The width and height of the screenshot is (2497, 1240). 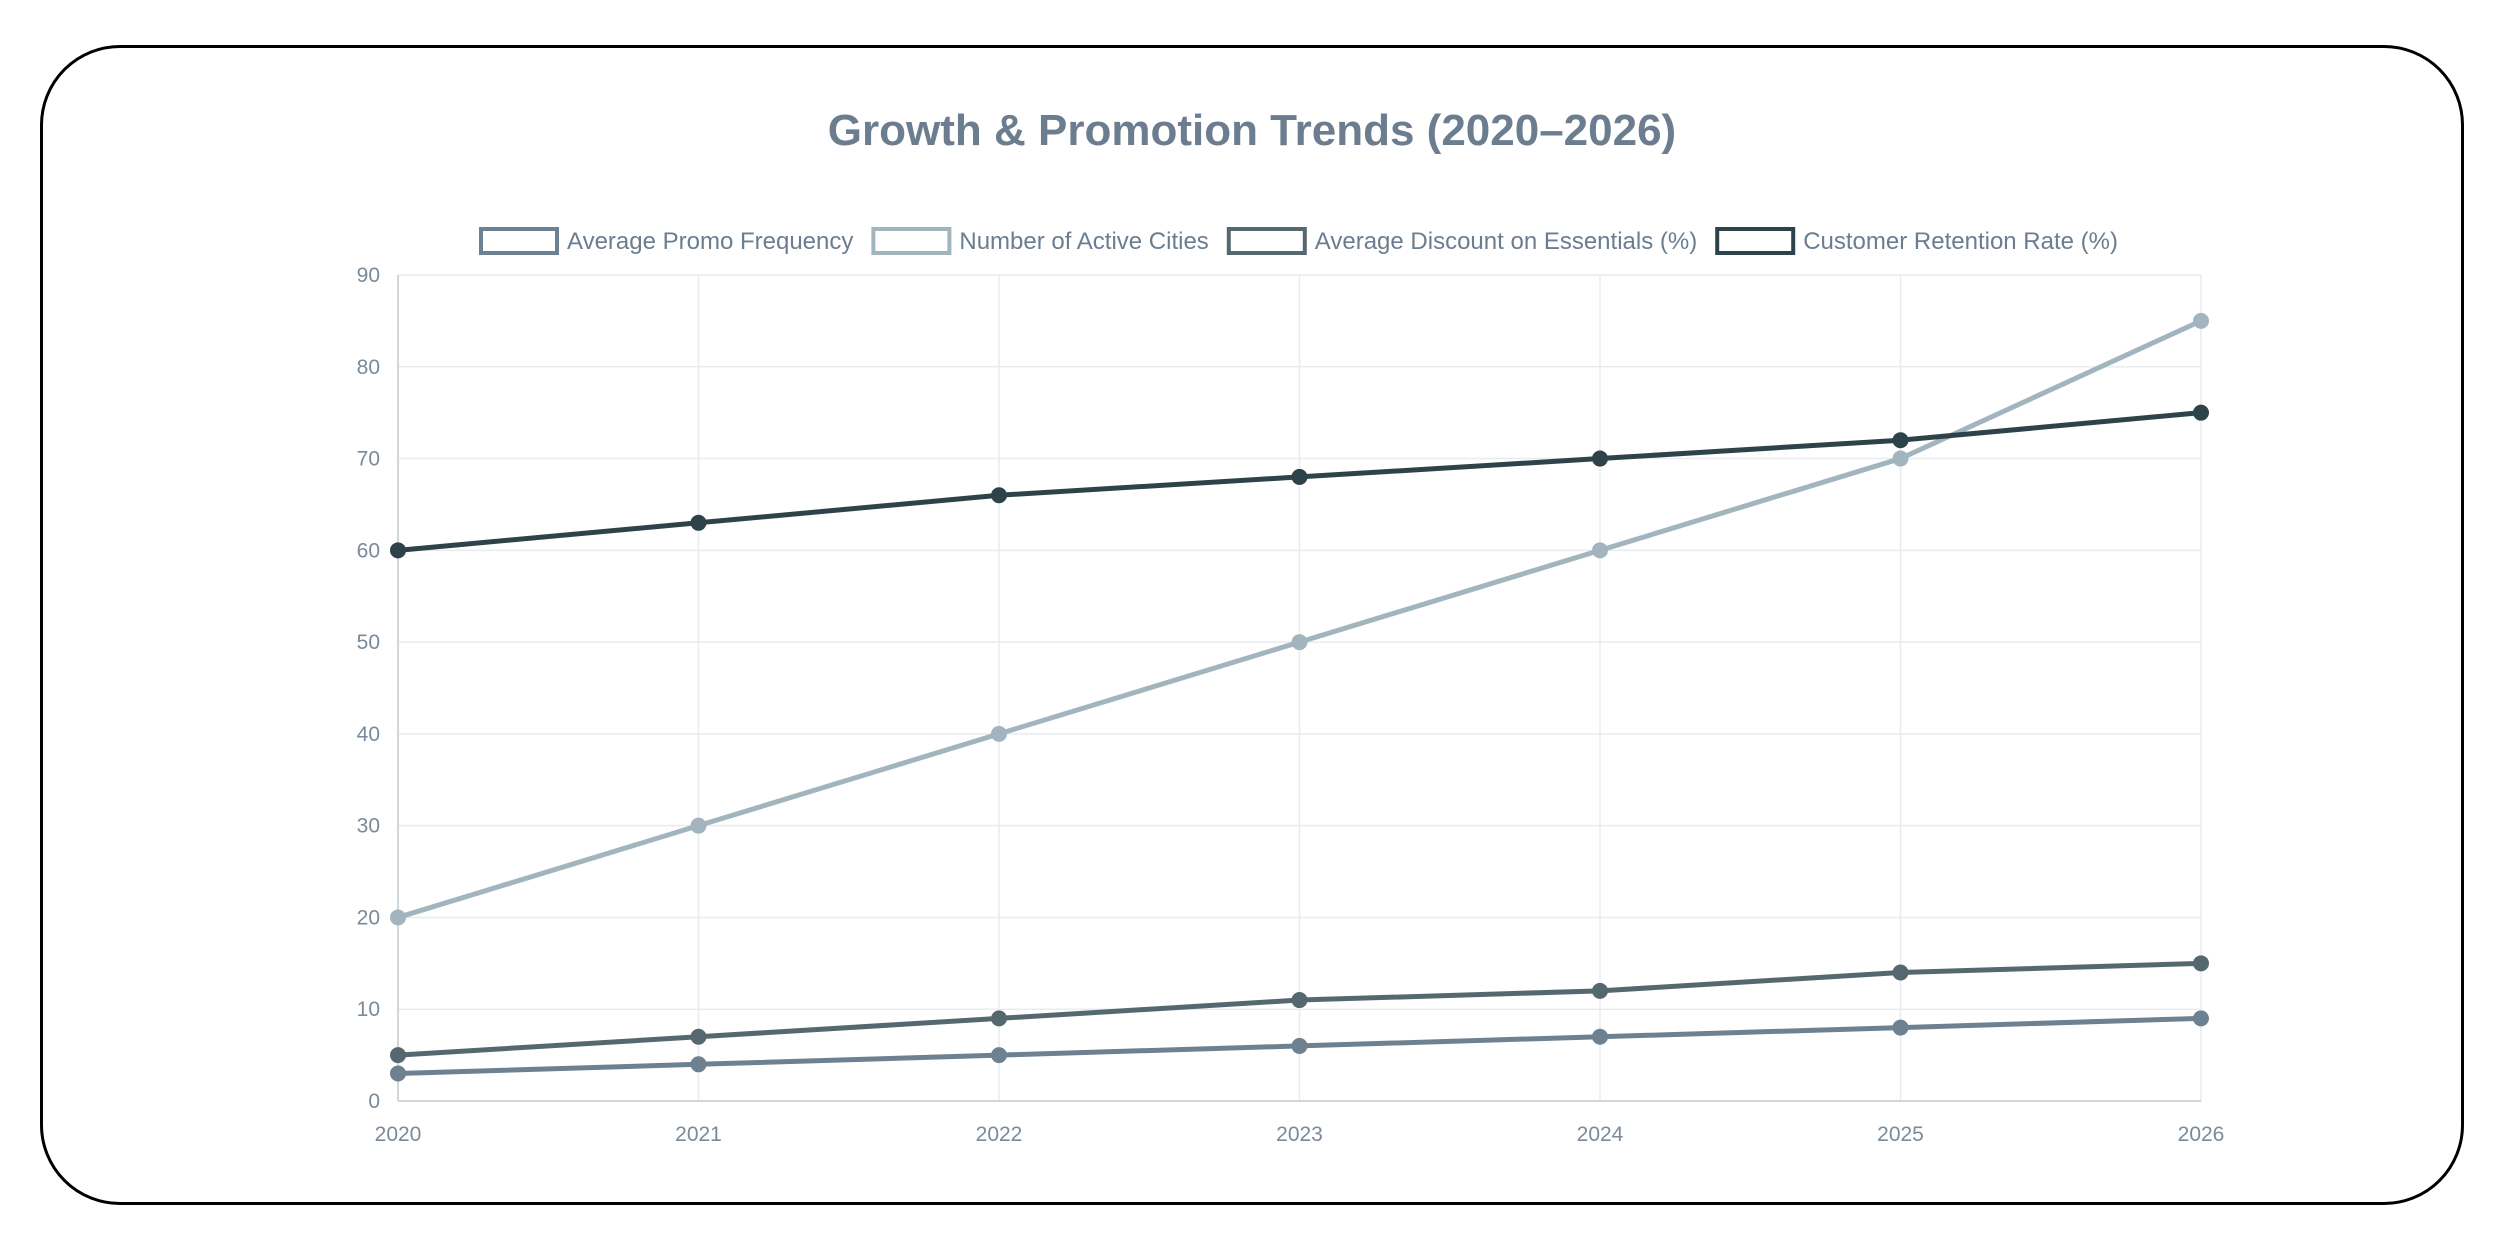 What do you see at coordinates (1506, 241) in the screenshot?
I see `legend-label: Average Discount on Essentials (%)` at bounding box center [1506, 241].